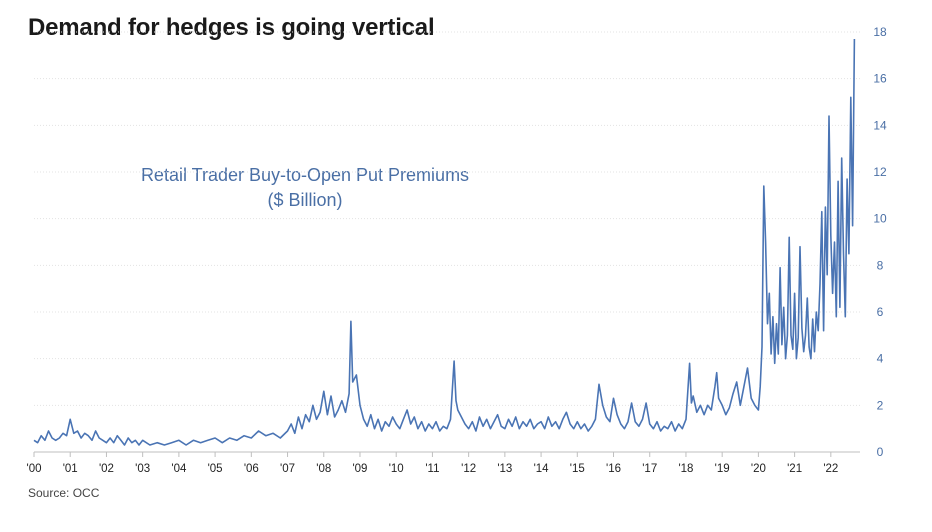 This screenshot has height=532, width=932. Describe the element at coordinates (685, 469) in the screenshot. I see `x-tick-label: '18` at that location.